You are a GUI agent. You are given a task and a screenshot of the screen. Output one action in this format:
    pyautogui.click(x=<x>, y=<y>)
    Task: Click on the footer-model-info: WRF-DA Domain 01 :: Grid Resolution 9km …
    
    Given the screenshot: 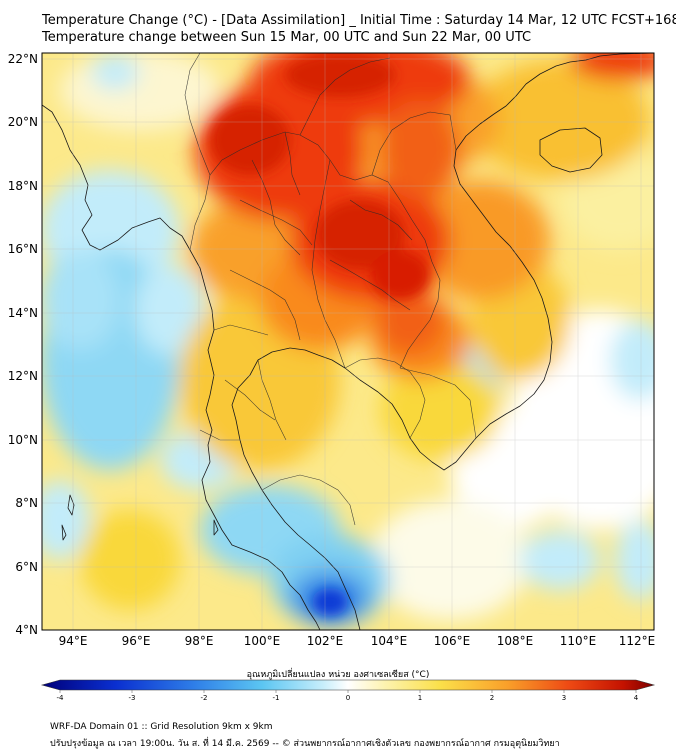 What is the action you would take?
    pyautogui.click(x=161, y=727)
    